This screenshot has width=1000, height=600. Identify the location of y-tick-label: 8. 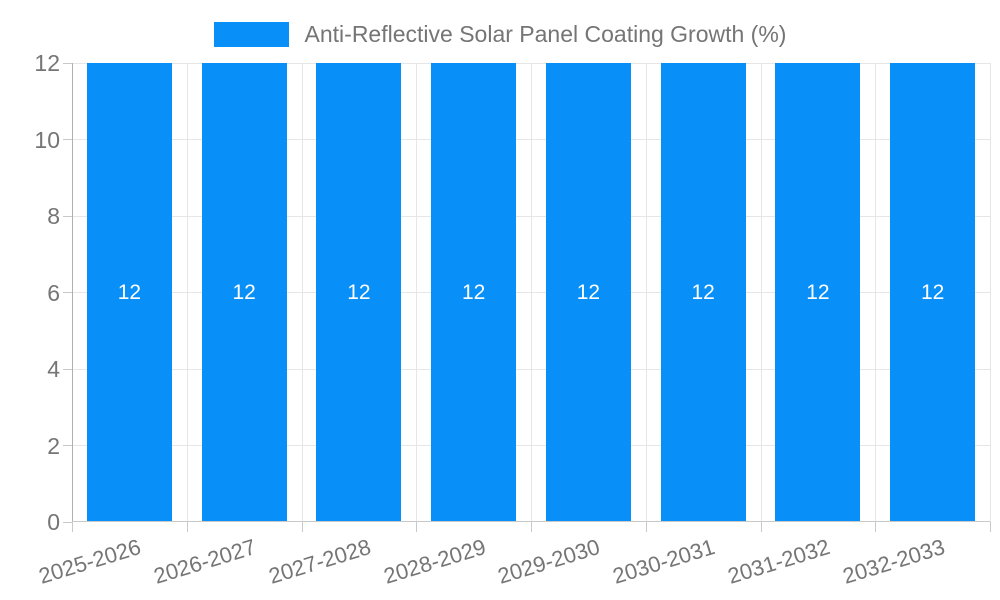
(53, 216).